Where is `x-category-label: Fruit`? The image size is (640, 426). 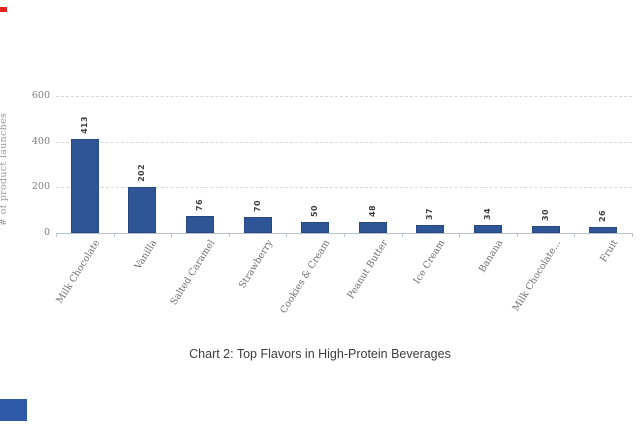
x-category-label: Fruit is located at coordinates (609, 251).